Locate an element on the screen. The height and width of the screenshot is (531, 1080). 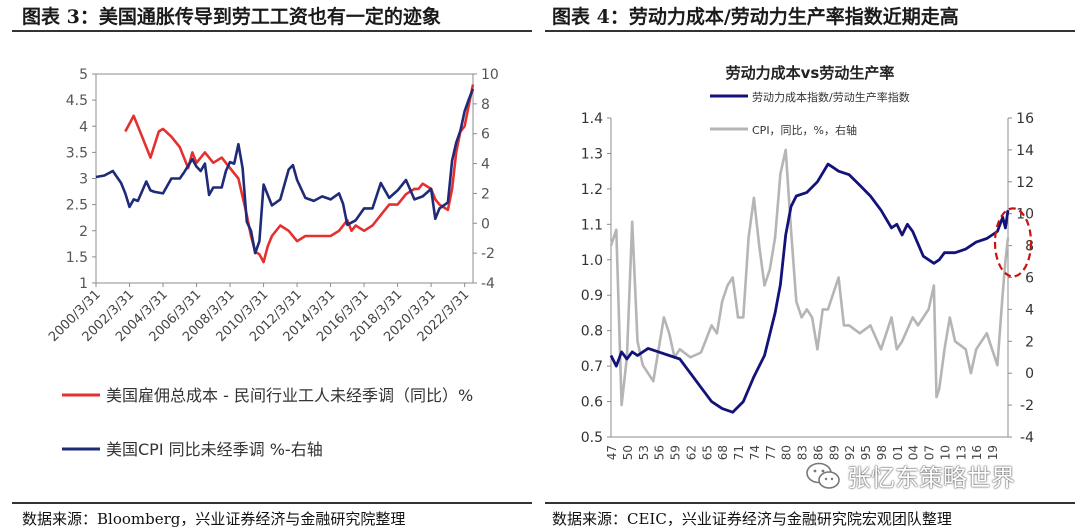
x-tick-label: 92 is located at coordinates (850, 452).